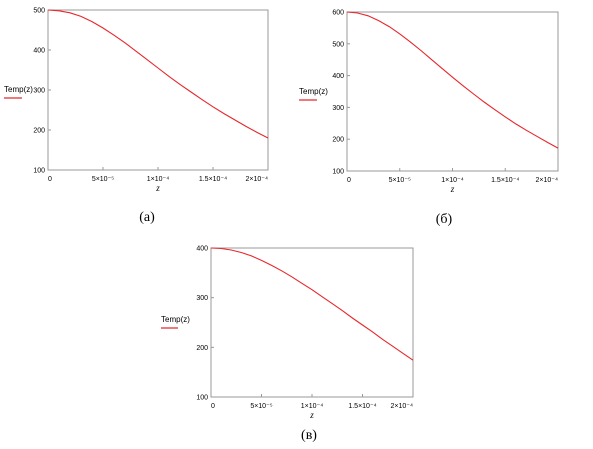  What do you see at coordinates (444, 219) in the screenshot?
I see `chart-caption: (б)` at bounding box center [444, 219].